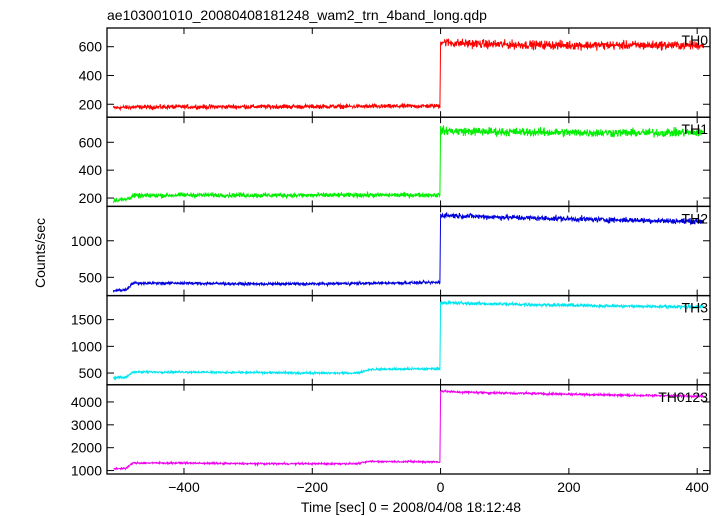 This screenshot has height=516, width=717. I want to click on x-tick-label: 0, so click(441, 487).